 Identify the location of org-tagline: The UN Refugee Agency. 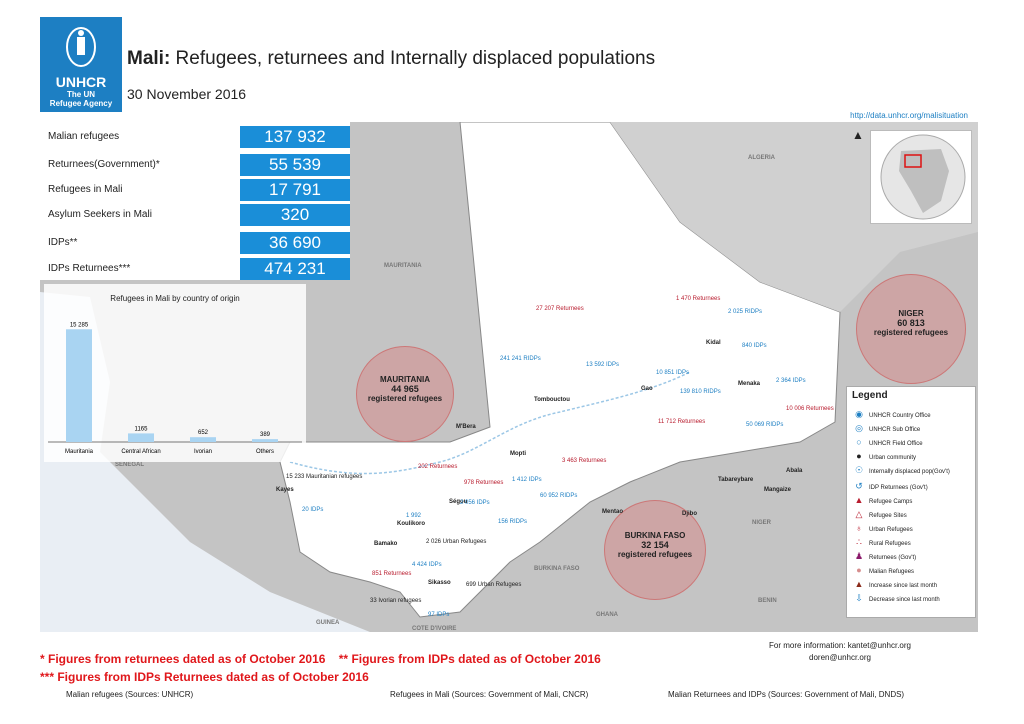
(81, 99).